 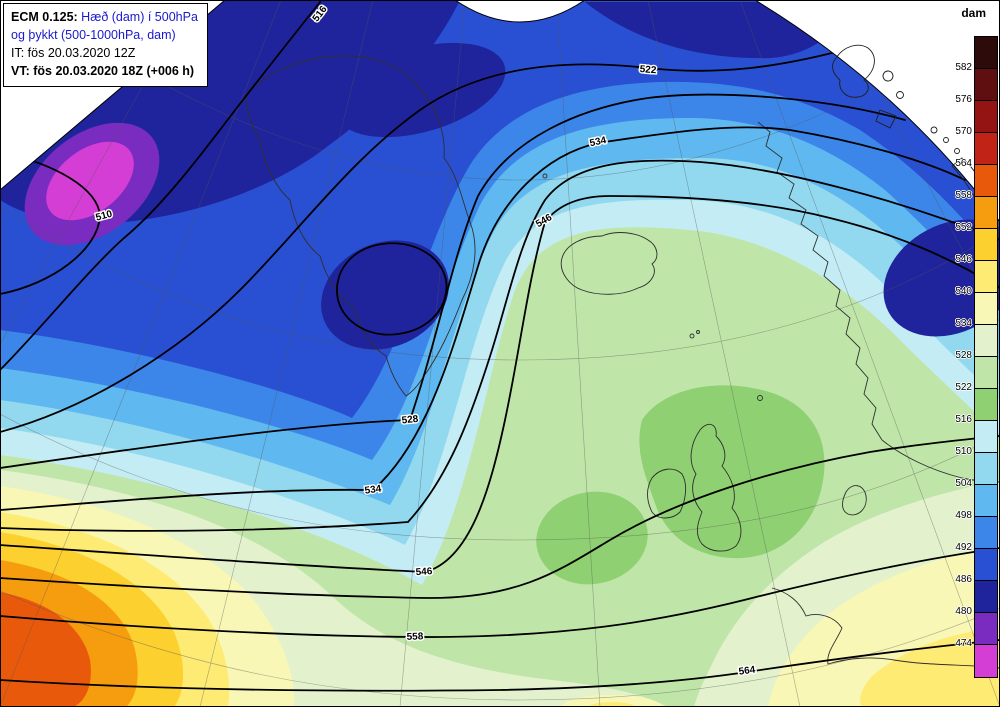 I want to click on fill-region-paleyellow-spot, so click(x=612, y=701).